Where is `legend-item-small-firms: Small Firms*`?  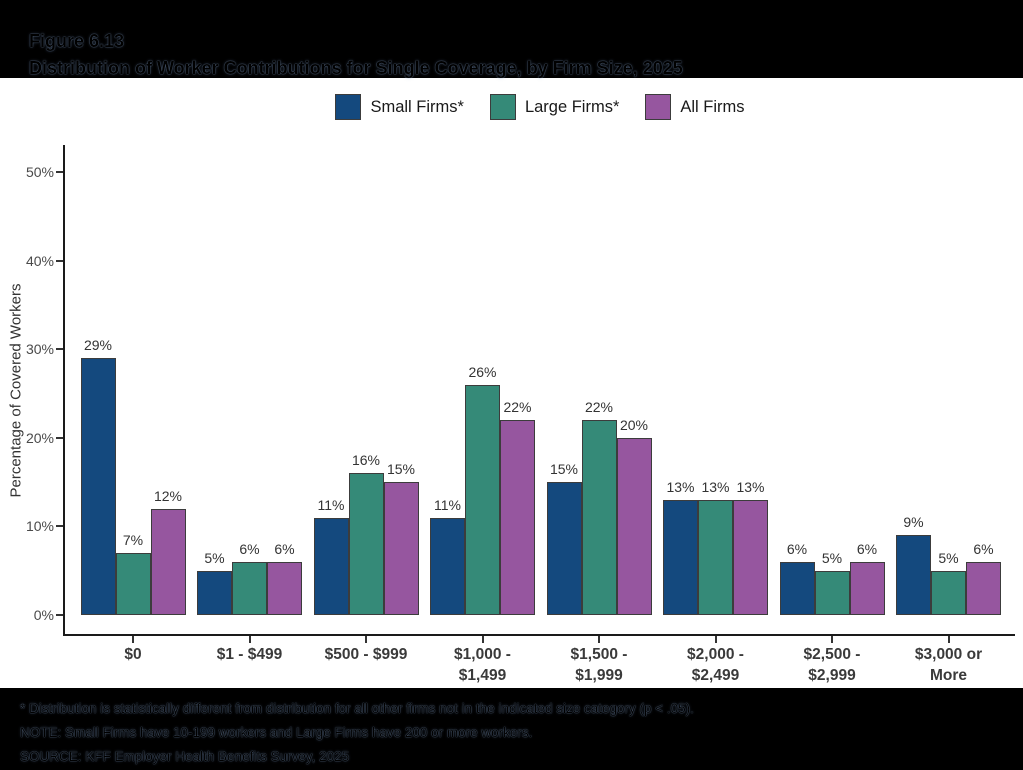 legend-item-small-firms: Small Firms* is located at coordinates (399, 107).